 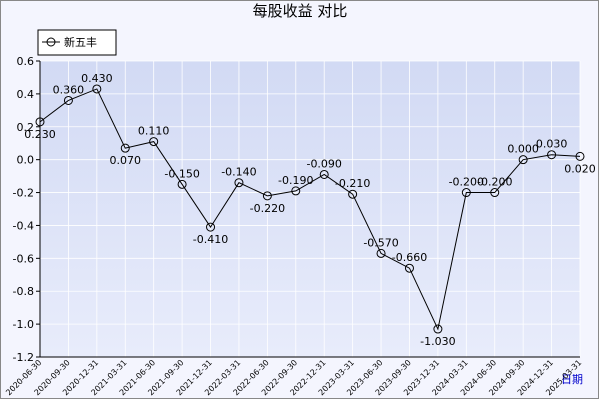 I want to click on y-tick-label: 0.2, so click(x=26, y=127).